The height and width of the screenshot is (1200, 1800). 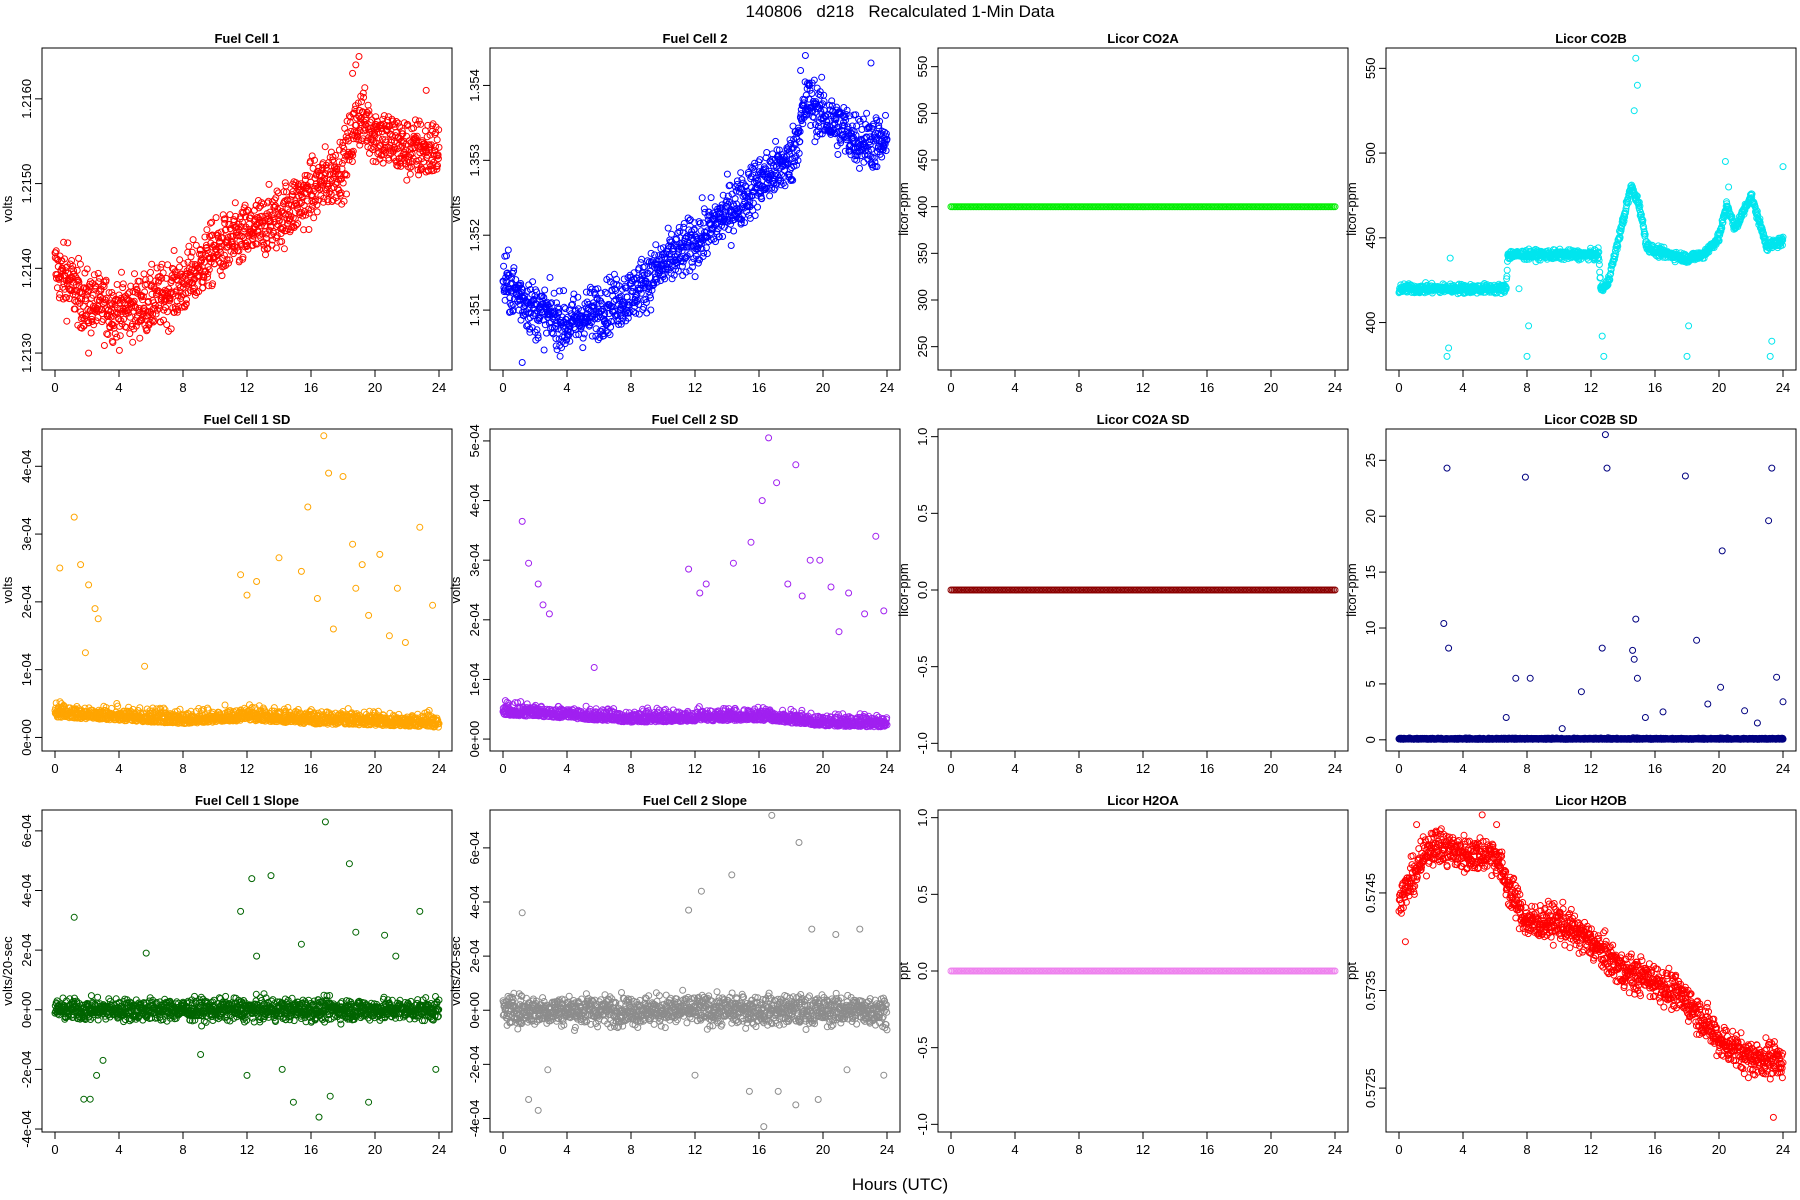 I want to click on y-tick-label: 4e-04, so click(x=26, y=466).